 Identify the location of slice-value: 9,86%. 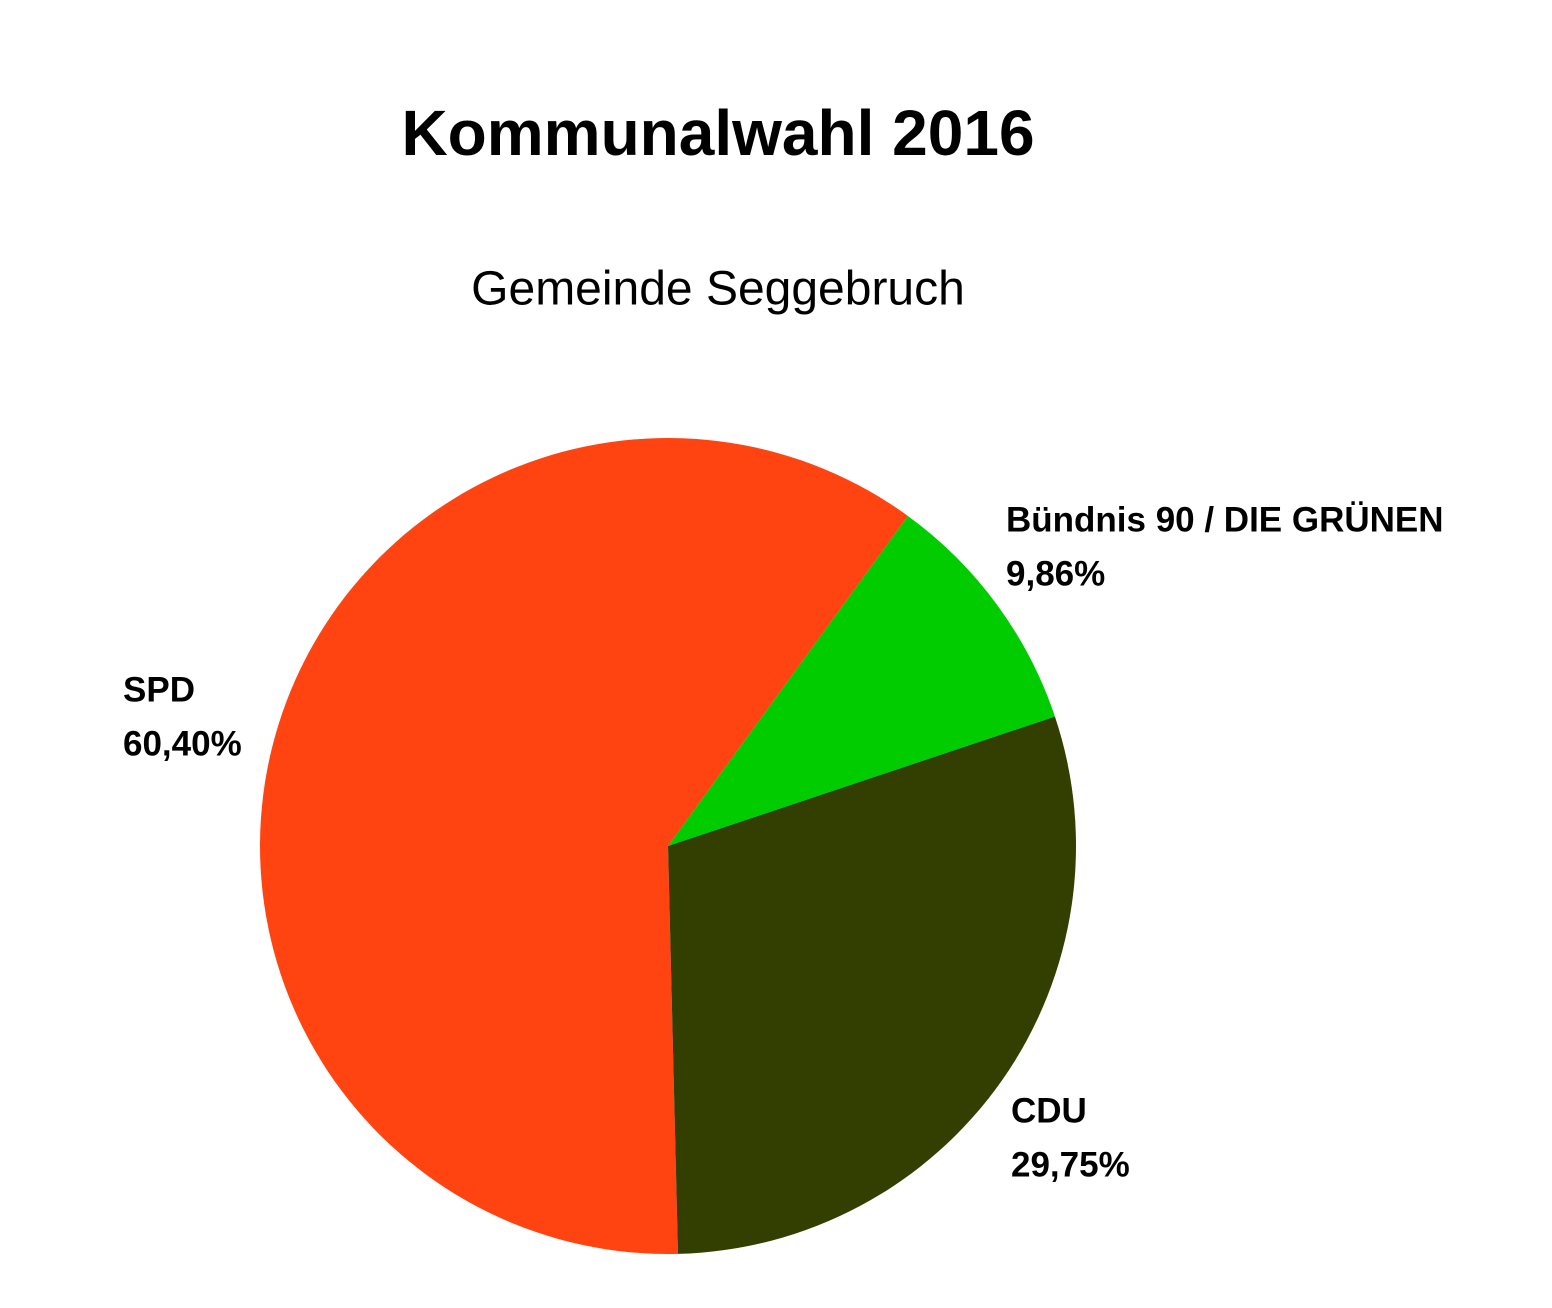
(1055, 573).